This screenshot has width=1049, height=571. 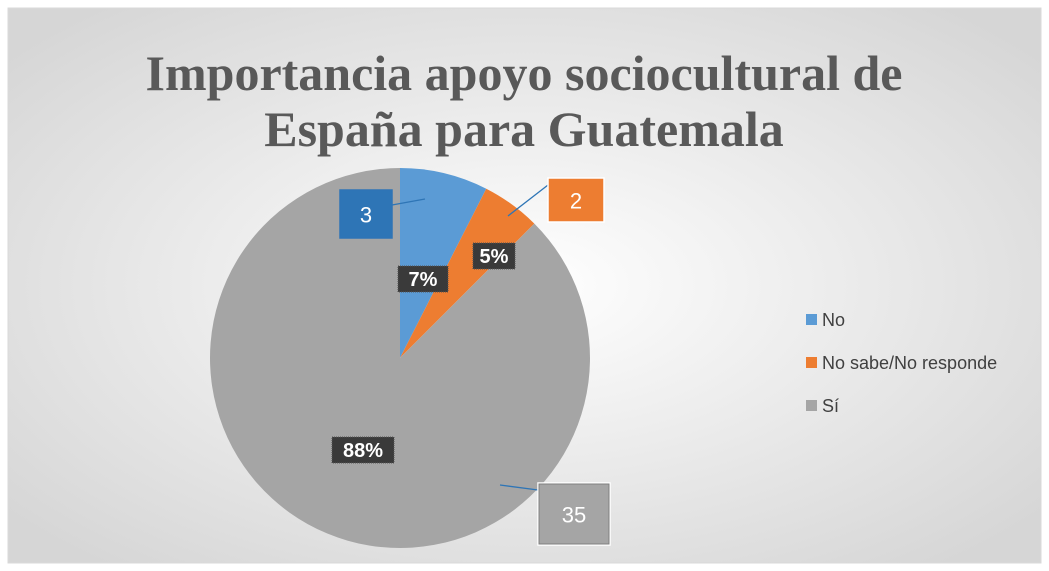 I want to click on percent-label: 5%, so click(x=494, y=257).